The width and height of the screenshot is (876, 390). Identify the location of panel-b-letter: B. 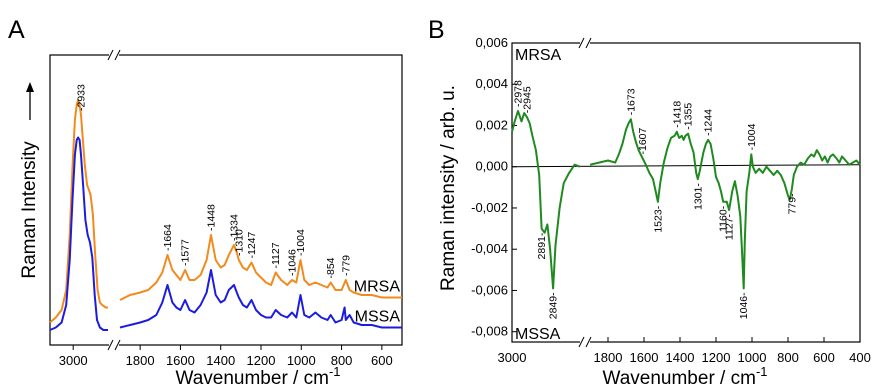
(436, 30).